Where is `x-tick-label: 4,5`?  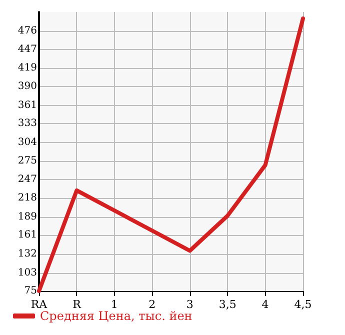
x-tick-label: 4,5 is located at coordinates (303, 304).